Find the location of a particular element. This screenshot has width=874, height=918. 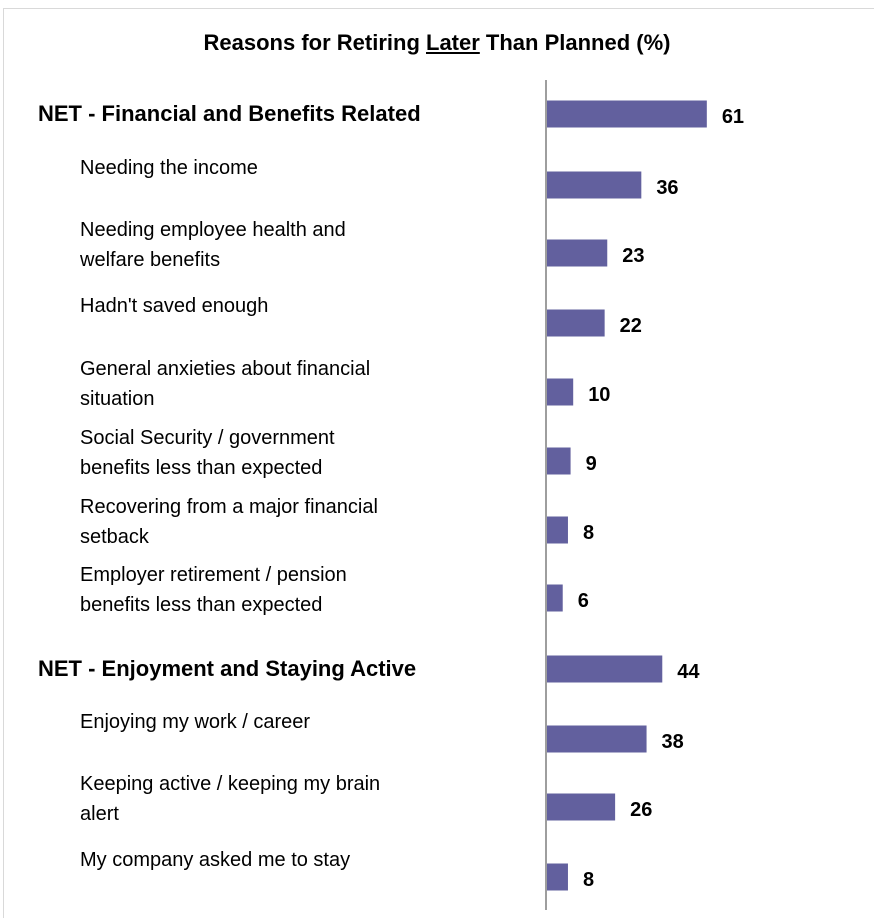

category-label-line: Social Security / government is located at coordinates (207, 438).